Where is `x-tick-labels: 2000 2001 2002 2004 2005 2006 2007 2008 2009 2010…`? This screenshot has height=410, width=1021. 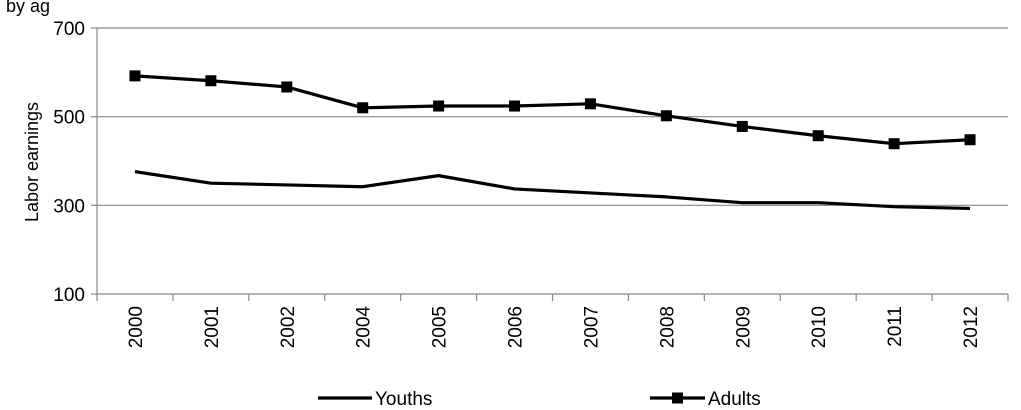 x-tick-labels: 2000 2001 2002 2004 2005 2006 2007 2008 2009 2010… is located at coordinates (554, 327).